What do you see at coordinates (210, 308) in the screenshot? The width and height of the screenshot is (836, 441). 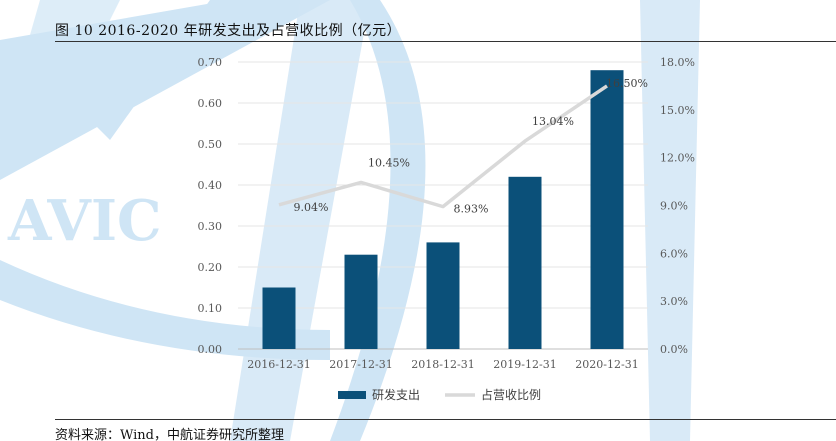 I see `left-tick-label: 0.10` at bounding box center [210, 308].